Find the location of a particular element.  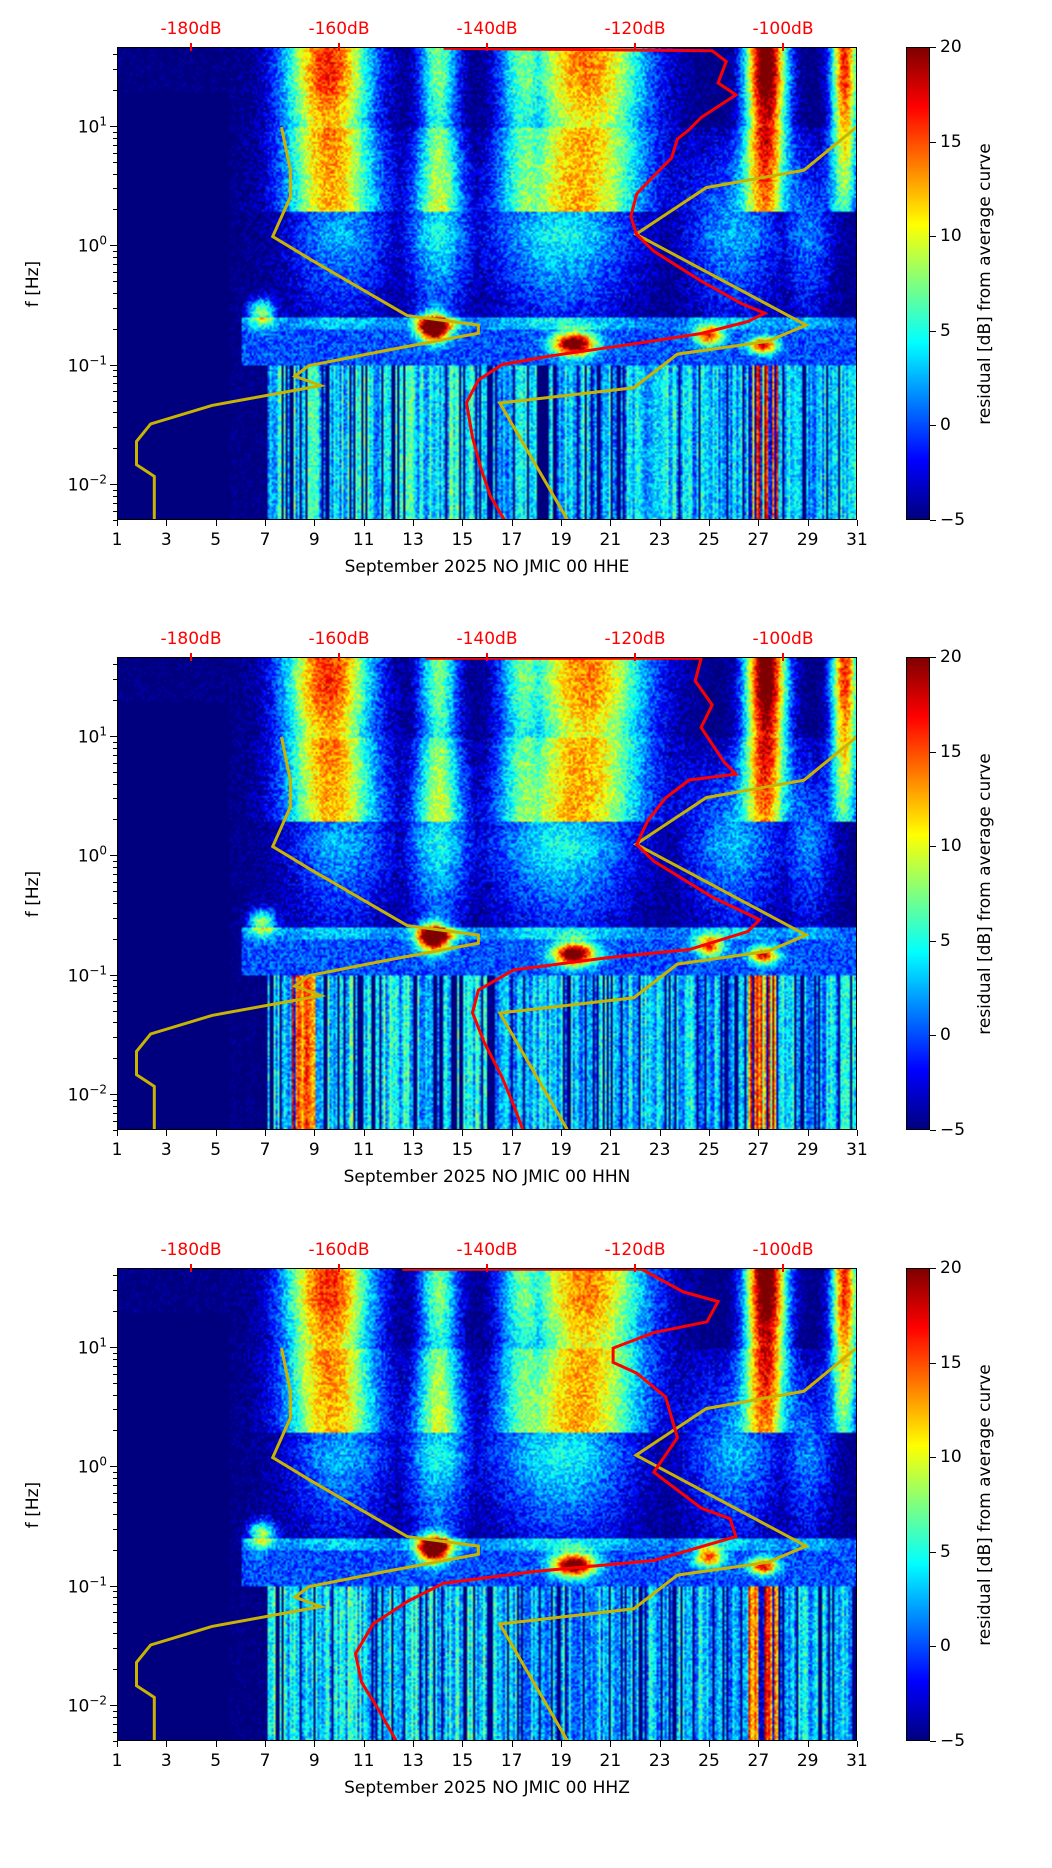

y-tick-label: 101 is located at coordinates (77, 736).